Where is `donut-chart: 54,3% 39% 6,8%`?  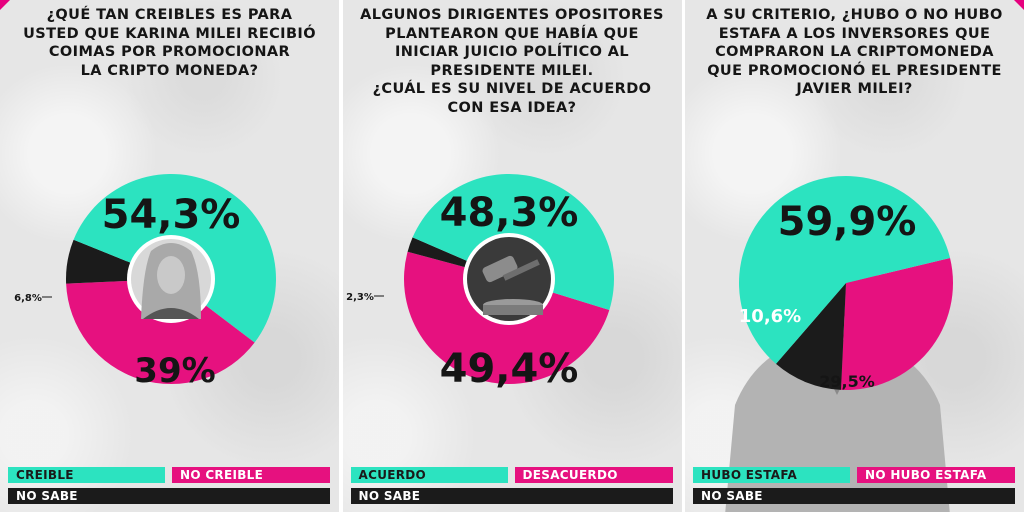
donut-chart: 54,3% 39% 6,8% is located at coordinates (145, 282).